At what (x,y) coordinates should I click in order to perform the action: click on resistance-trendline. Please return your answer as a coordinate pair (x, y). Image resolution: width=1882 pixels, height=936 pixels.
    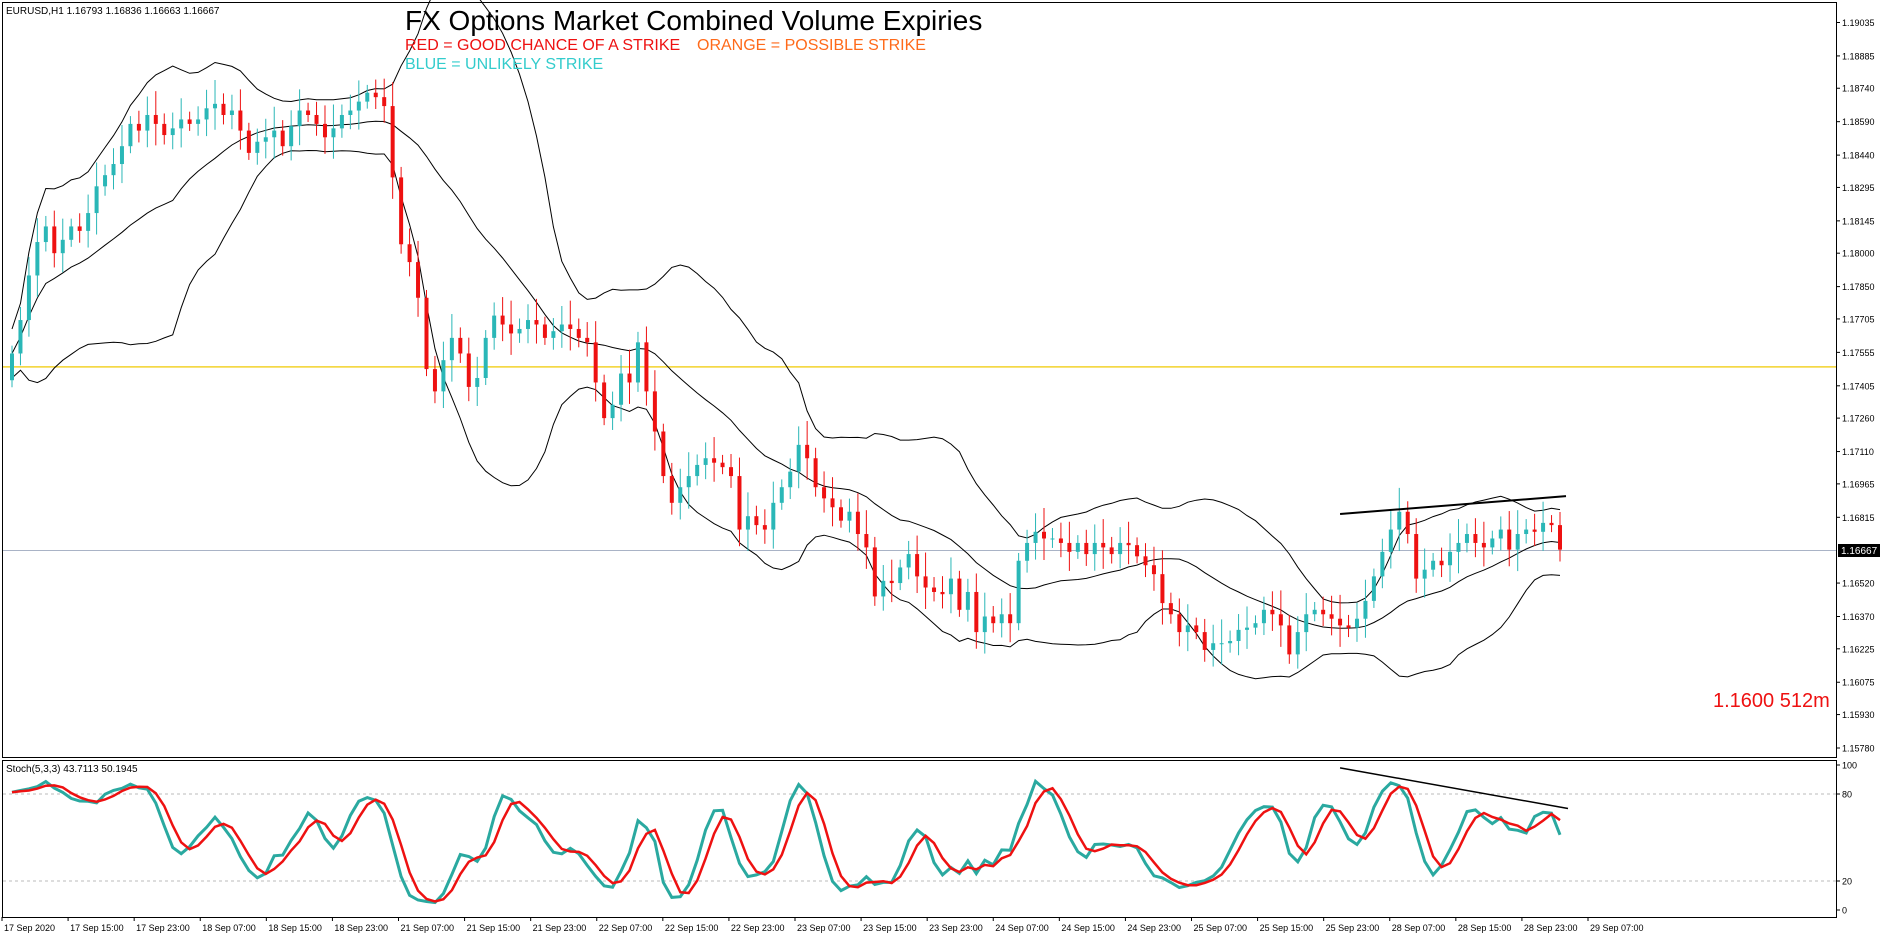
    Looking at the image, I should click on (1453, 505).